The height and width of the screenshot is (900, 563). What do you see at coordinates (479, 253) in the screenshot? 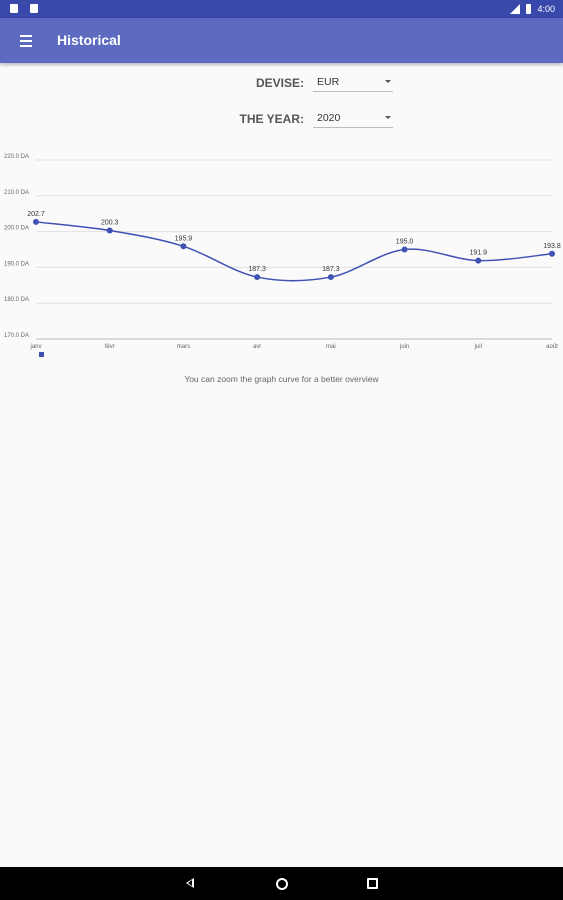
I see `data-label: 191.9` at bounding box center [479, 253].